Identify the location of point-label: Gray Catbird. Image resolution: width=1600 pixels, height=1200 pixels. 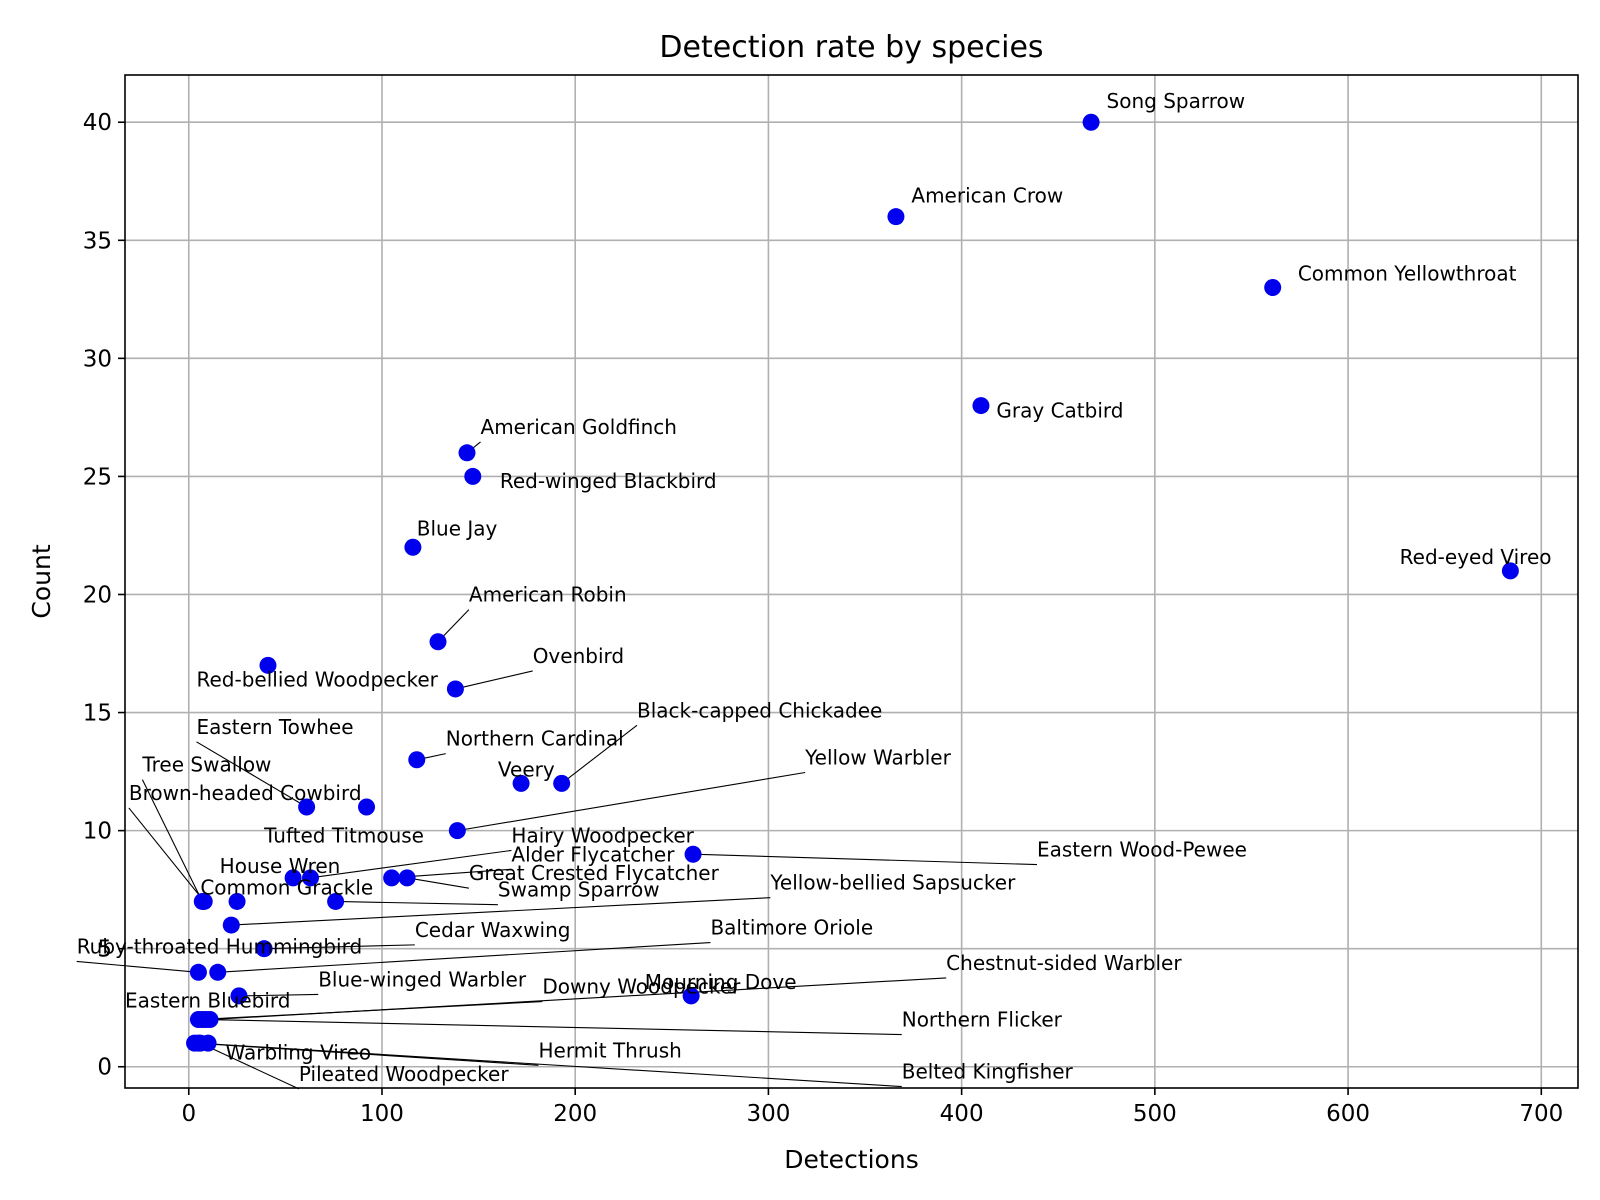
(1059, 410).